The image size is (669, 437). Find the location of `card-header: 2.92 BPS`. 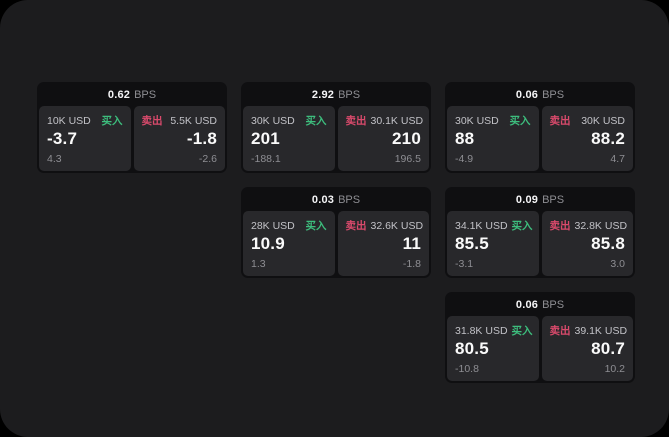

card-header: 2.92 BPS is located at coordinates (336, 95).